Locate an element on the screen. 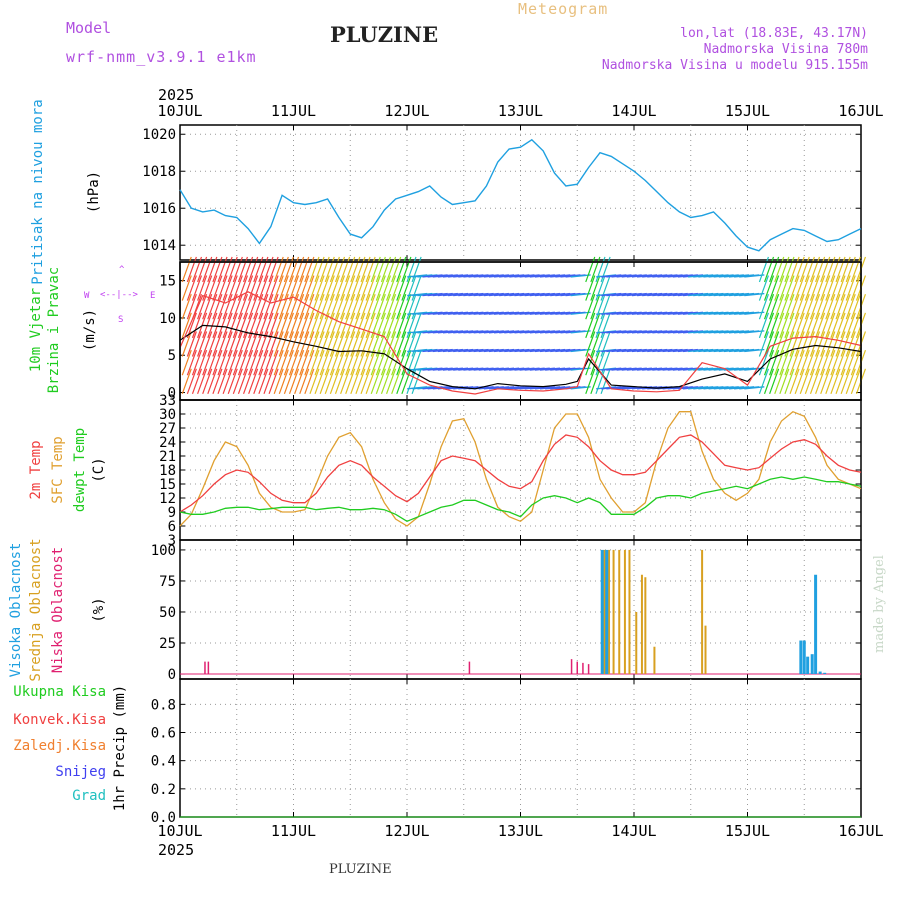 The image size is (900, 900). pressure-line is located at coordinates (520, 195).